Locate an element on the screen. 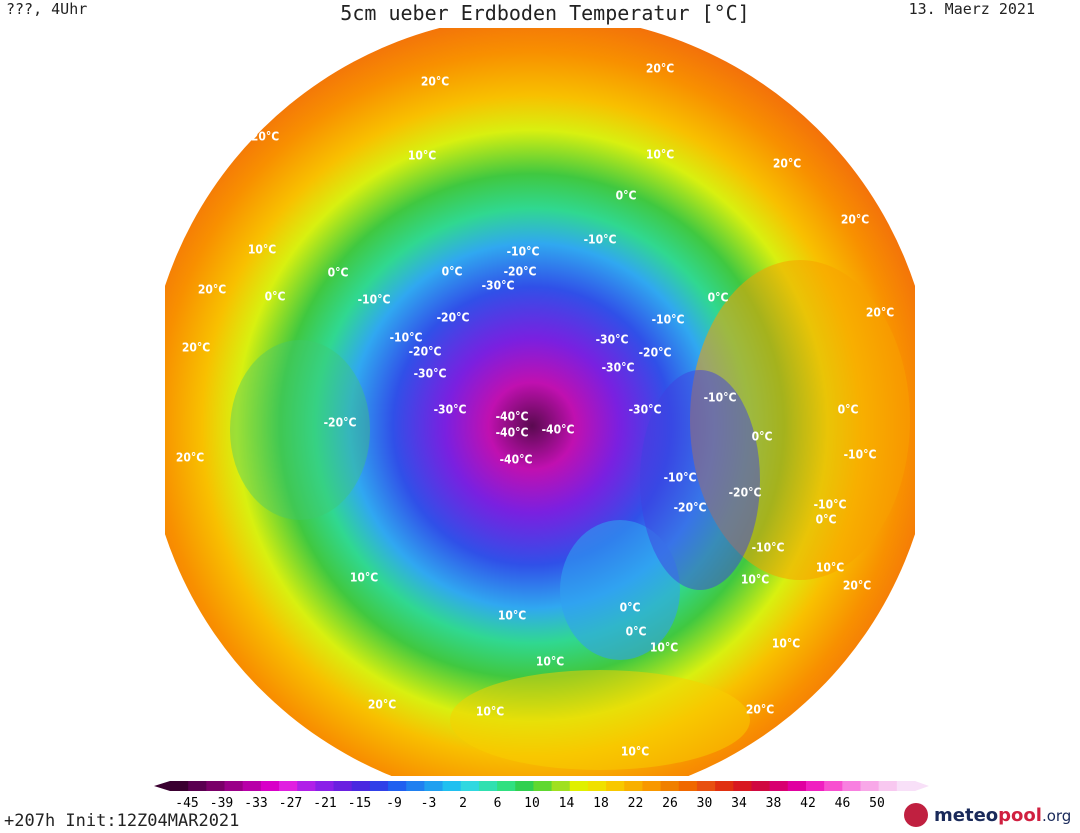 This screenshot has height=833, width=1080. title: 5cm ueber Erdboden Temperatur [°C] is located at coordinates (544, 13).